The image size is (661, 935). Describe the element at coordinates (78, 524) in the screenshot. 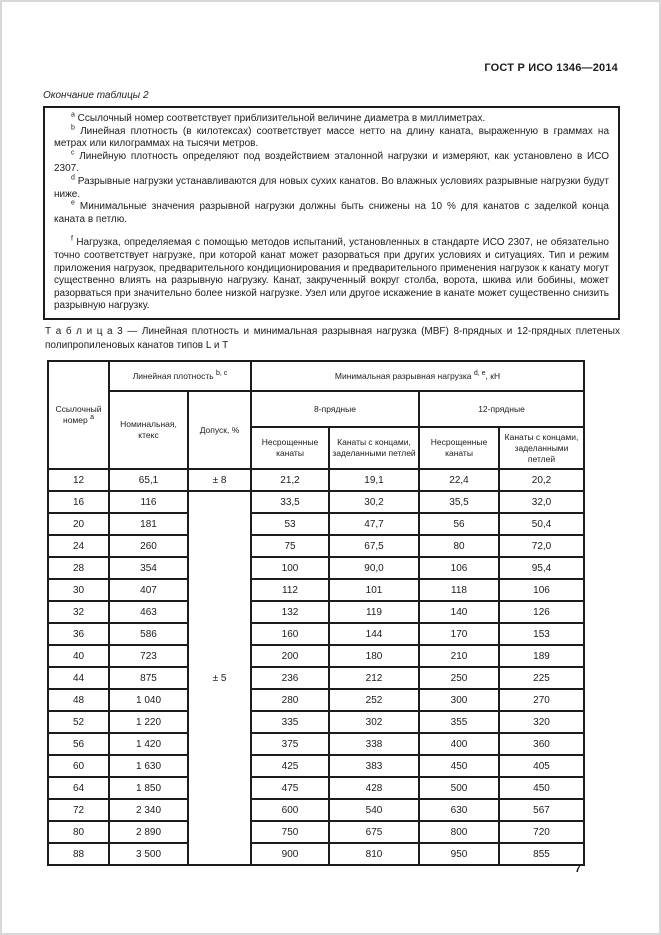

I see `cell-ref-number: 20` at that location.